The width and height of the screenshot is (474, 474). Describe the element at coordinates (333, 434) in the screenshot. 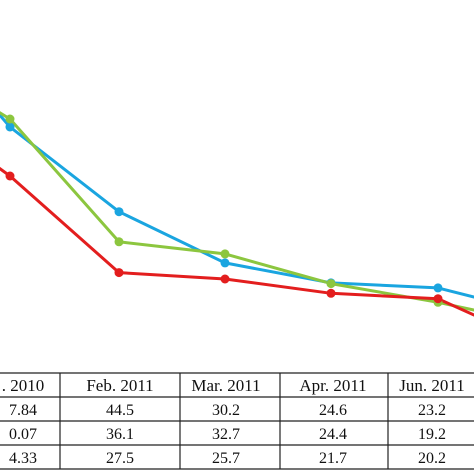

I see `table-cell: 24.4` at that location.